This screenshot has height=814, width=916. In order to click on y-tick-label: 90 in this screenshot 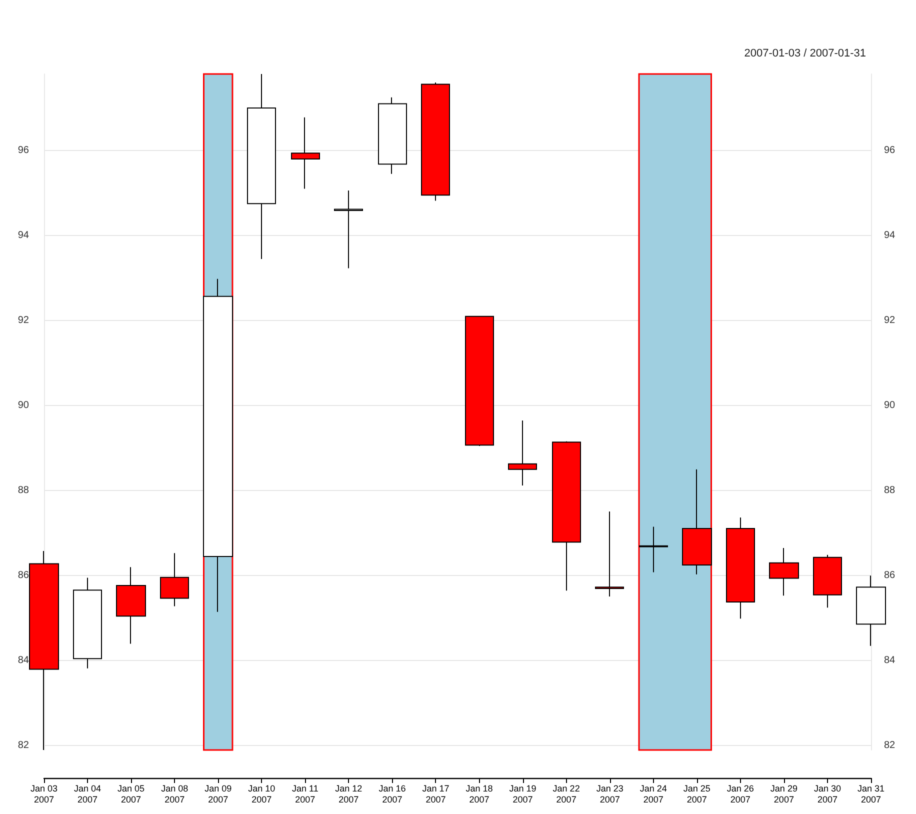, I will do `click(24, 406)`.